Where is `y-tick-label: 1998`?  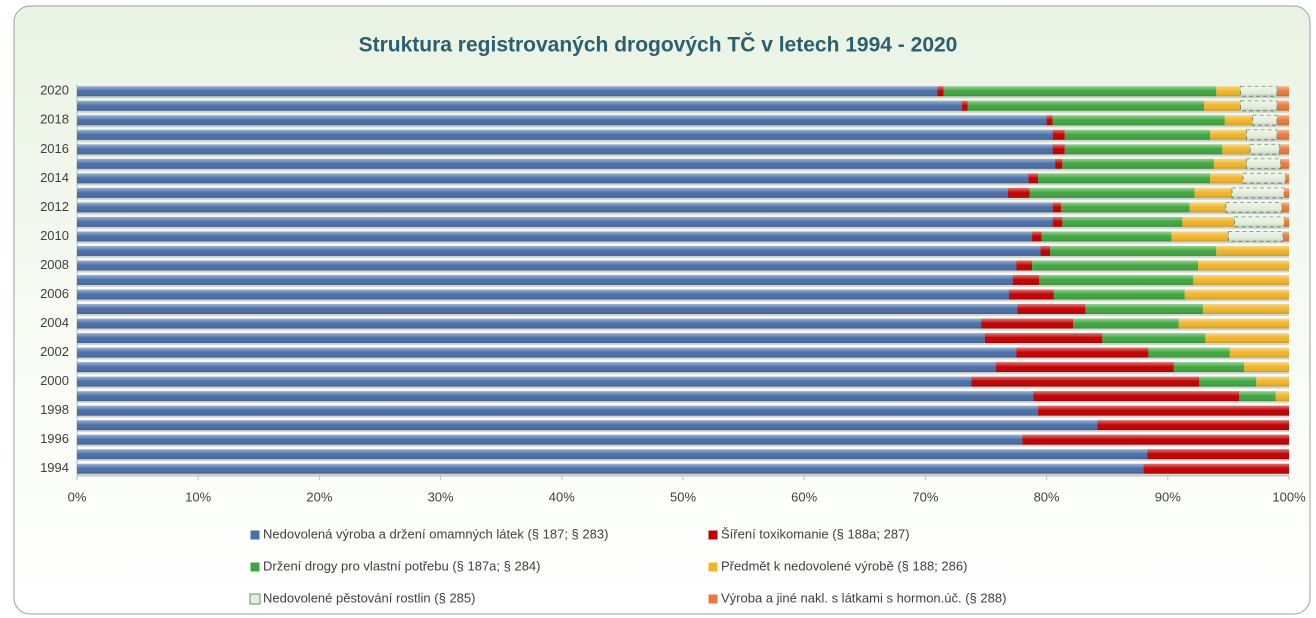 y-tick-label: 1998 is located at coordinates (54, 409).